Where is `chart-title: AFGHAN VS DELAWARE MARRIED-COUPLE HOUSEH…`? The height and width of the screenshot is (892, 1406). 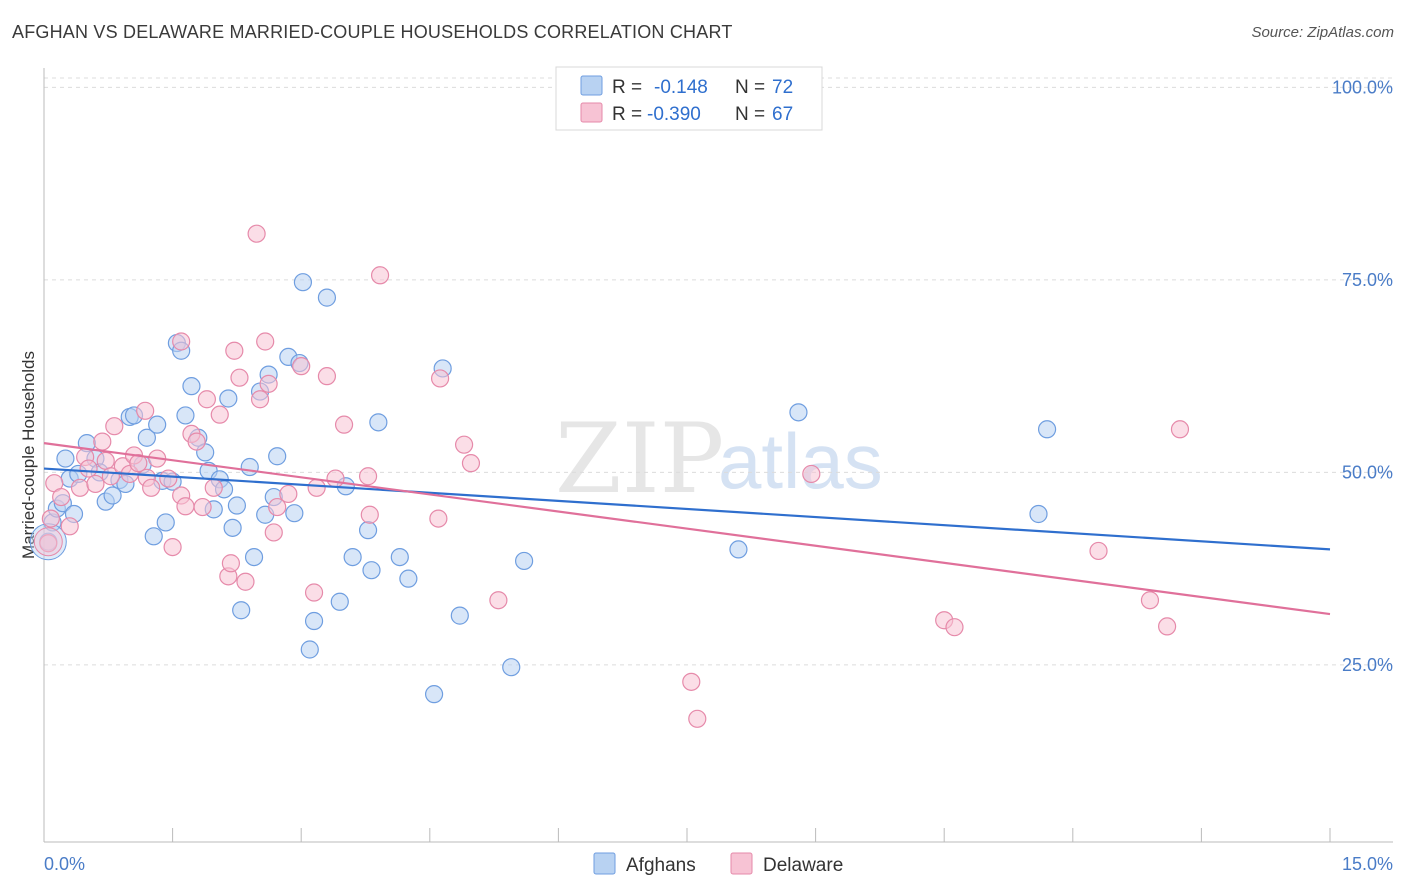
chart-title: AFGHAN VS DELAWARE MARRIED-COUPLE HOUSEH… is located at coordinates (372, 32).